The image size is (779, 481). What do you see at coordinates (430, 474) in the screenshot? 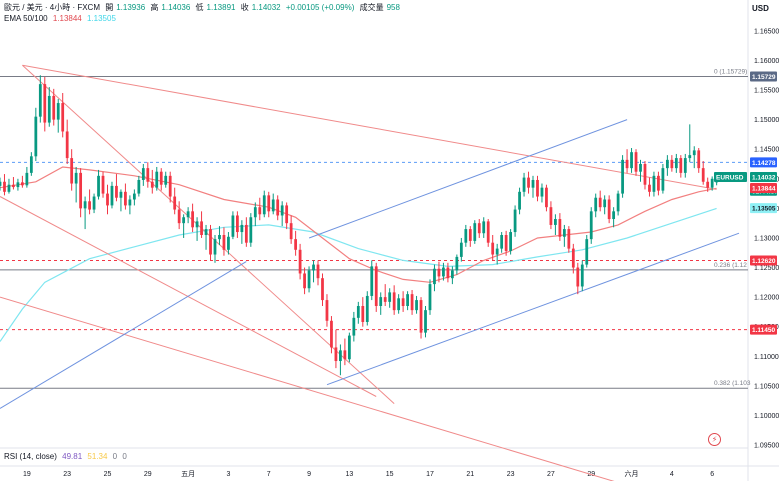
I see `x-tick-label: 17` at bounding box center [430, 474].